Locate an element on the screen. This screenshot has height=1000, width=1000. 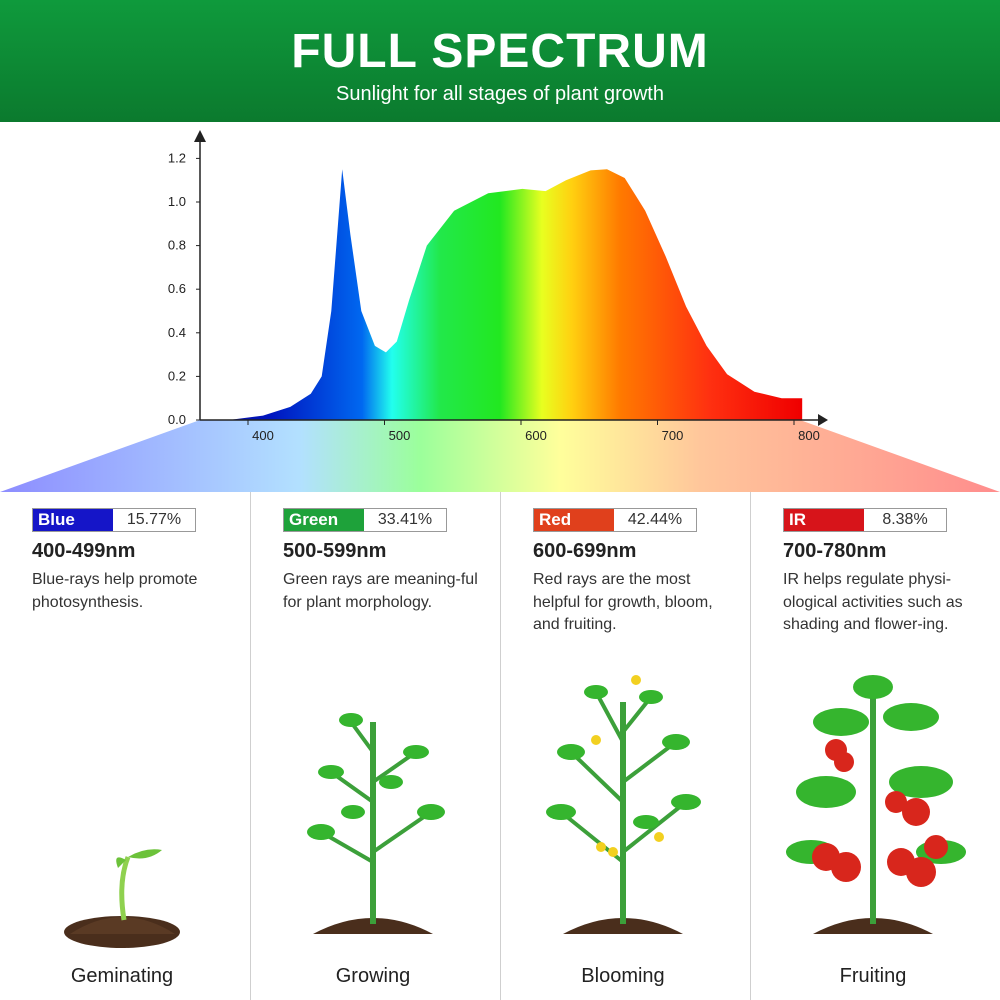
band-range: 400-499nm is located at coordinates (84, 551).